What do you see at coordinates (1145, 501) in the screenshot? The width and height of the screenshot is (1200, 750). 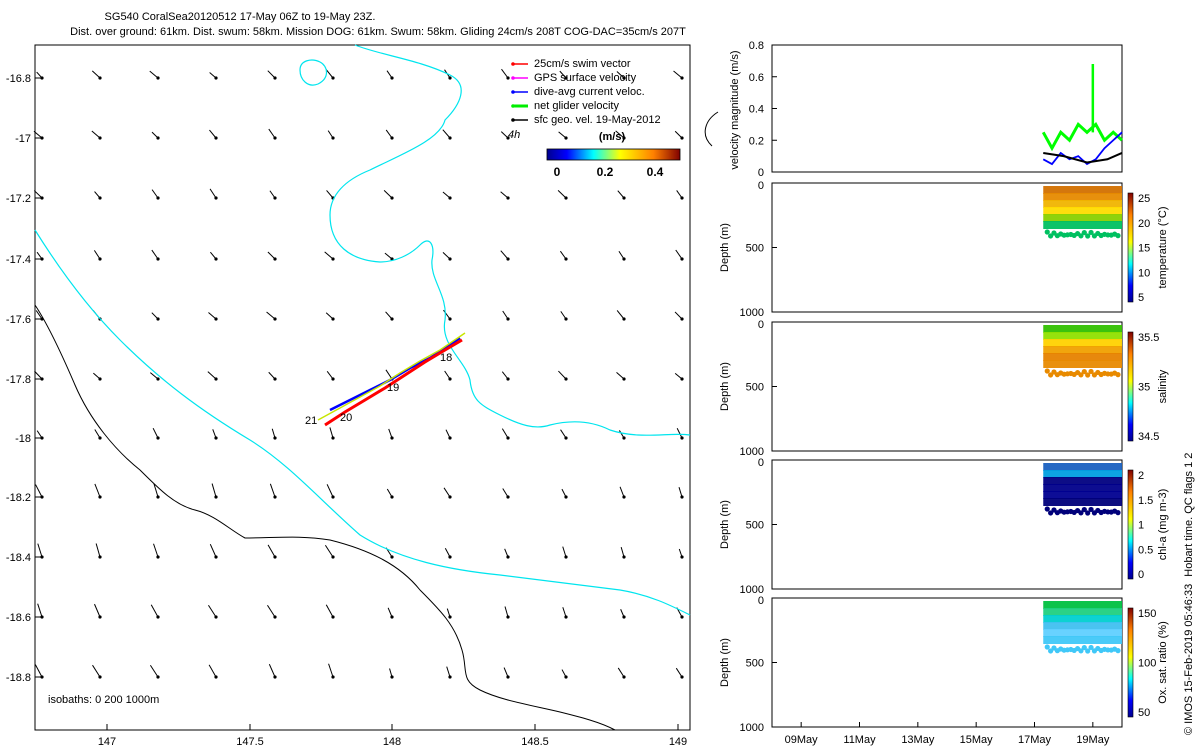 I see `profile-colorbar-tick: 1.5` at bounding box center [1145, 501].